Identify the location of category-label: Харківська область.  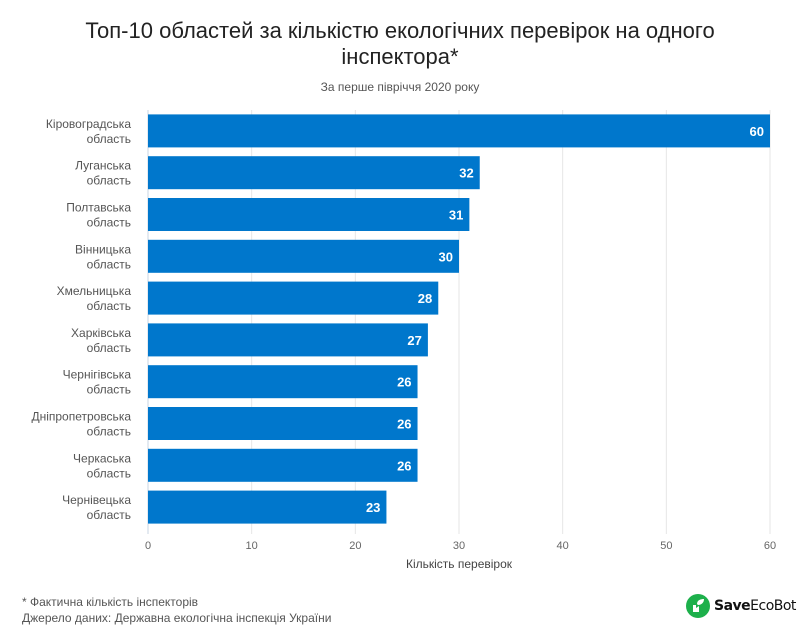
(101, 340).